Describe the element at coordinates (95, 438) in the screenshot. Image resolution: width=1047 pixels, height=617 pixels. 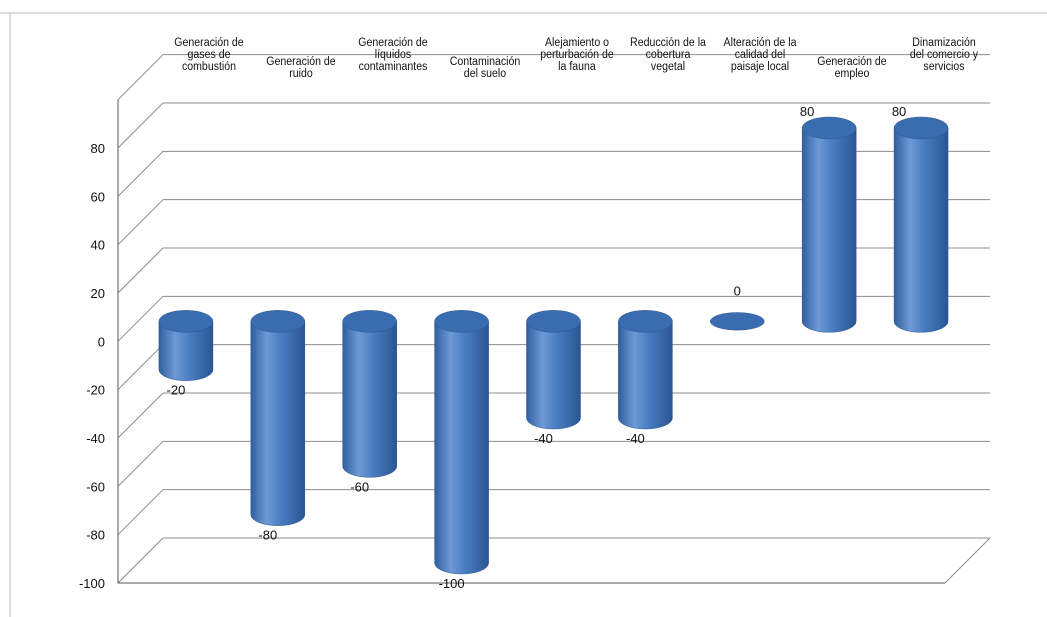
I see `y-tick-label: -40` at that location.